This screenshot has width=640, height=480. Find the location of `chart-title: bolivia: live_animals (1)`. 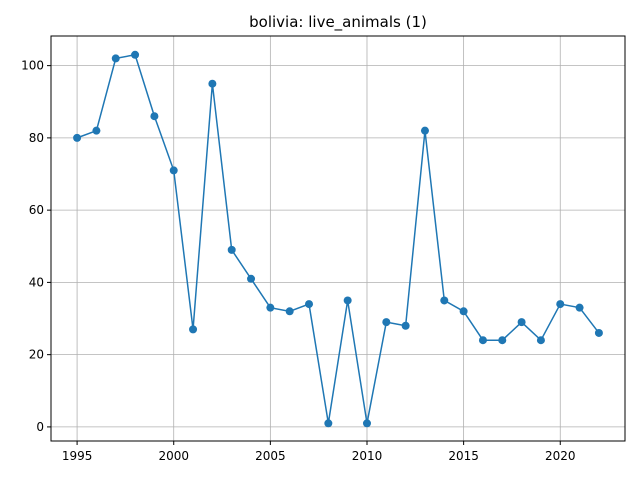

chart-title: bolivia: live_animals (1) is located at coordinates (338, 22).